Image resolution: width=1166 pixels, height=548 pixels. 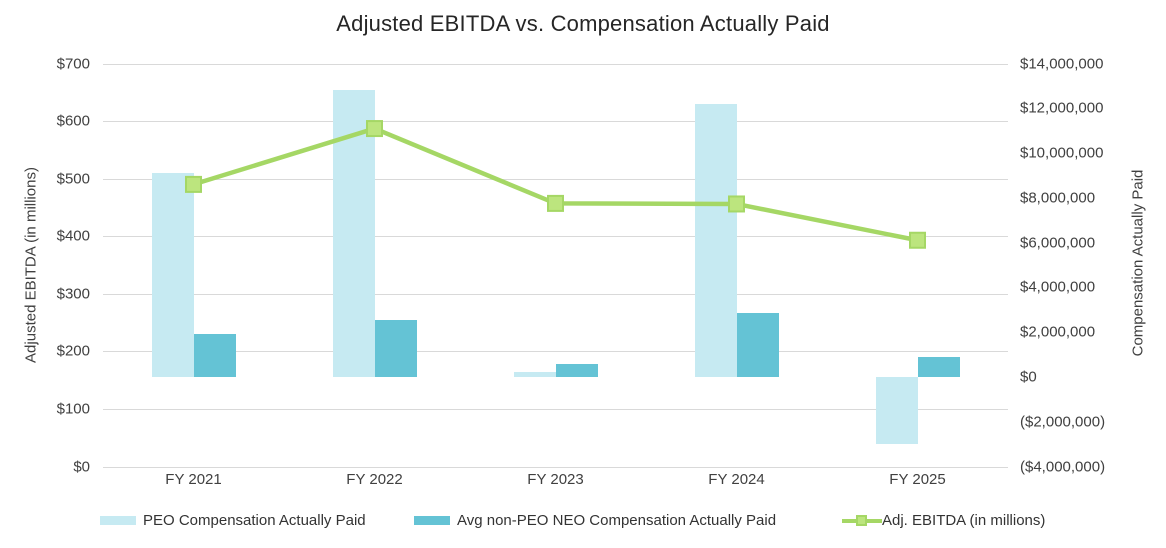 I want to click on left-axis-tick-label: $0, so click(x=81, y=466).